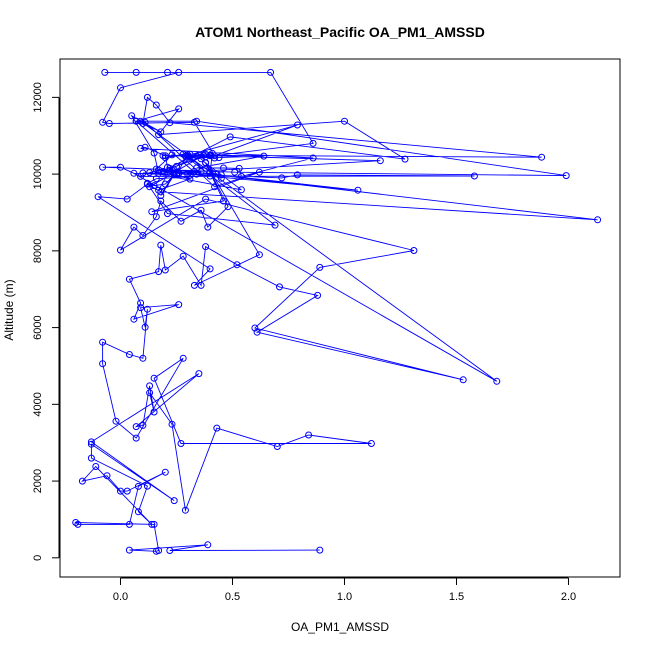  Describe the element at coordinates (38, 327) in the screenshot. I see `y-tick-label: 6000` at that location.